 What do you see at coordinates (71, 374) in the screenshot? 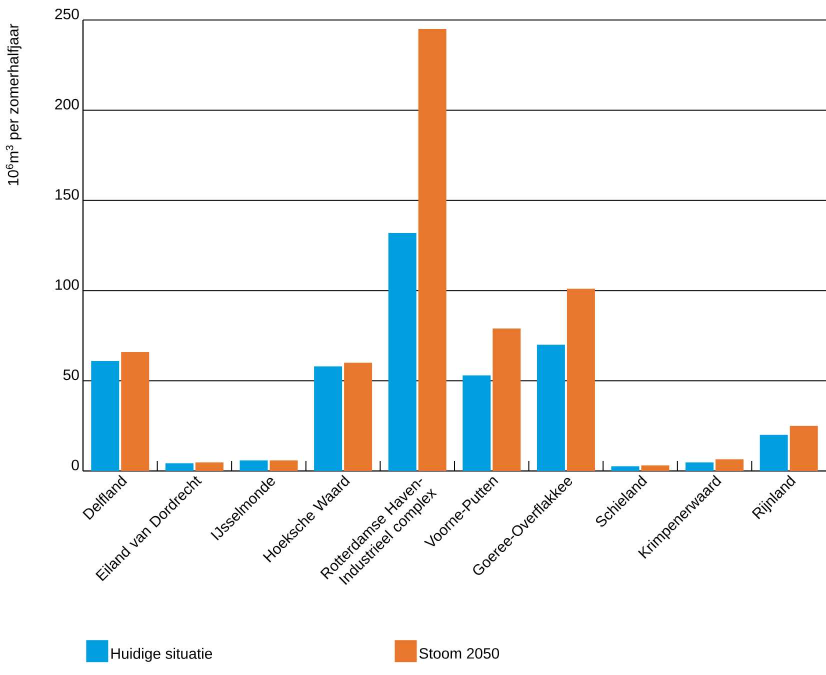
I see `y-tick-label: 50` at bounding box center [71, 374].